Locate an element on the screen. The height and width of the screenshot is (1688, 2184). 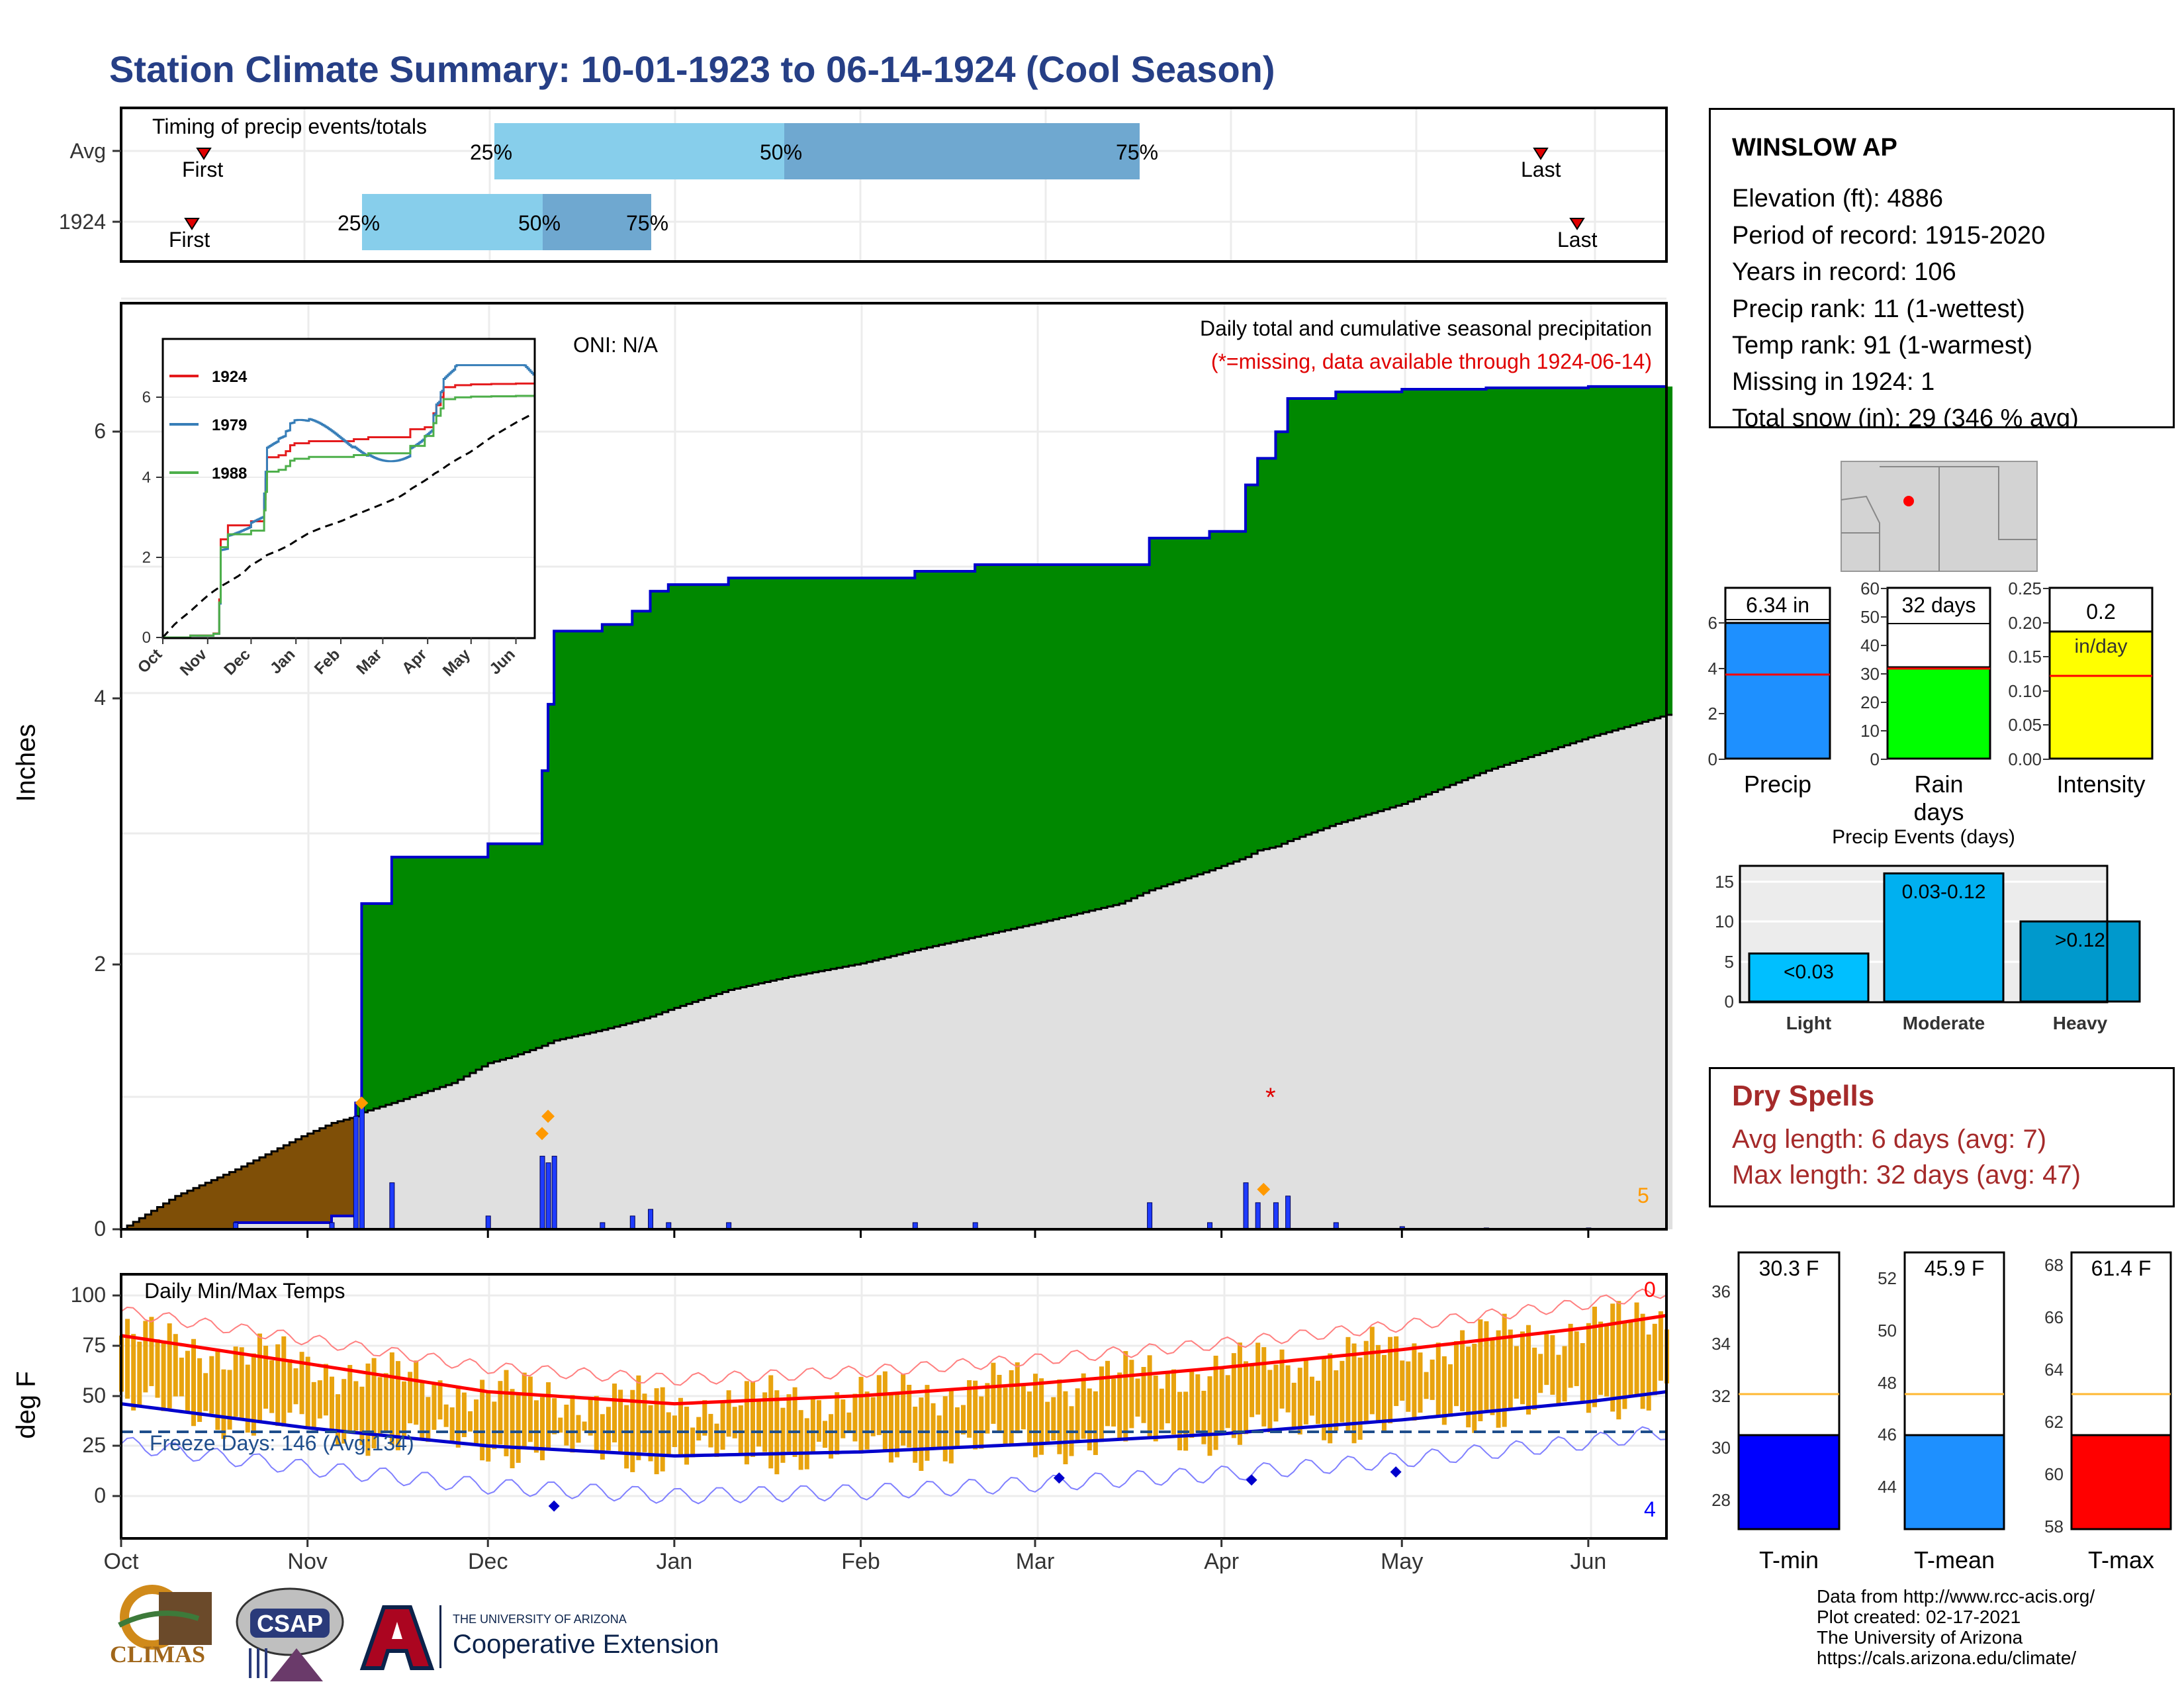
y1924-25-label: 25% is located at coordinates (360, 223).